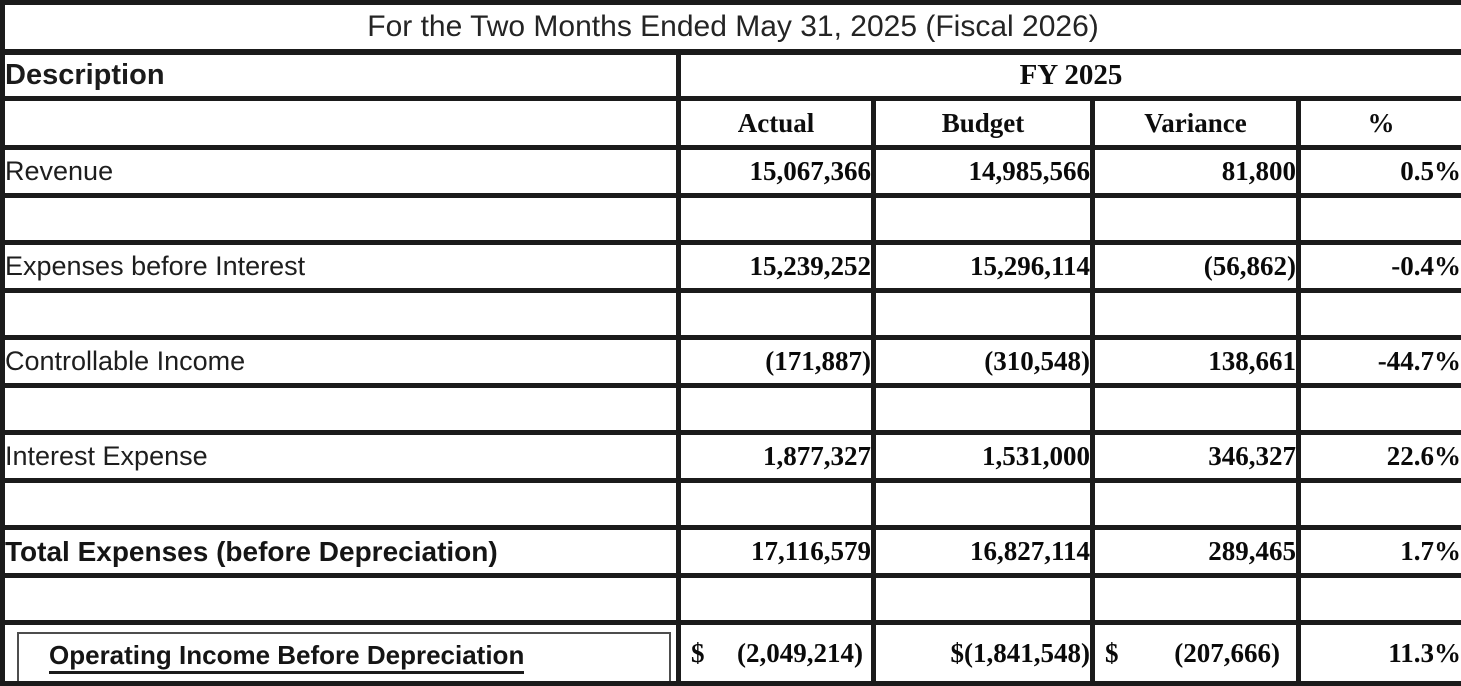 This screenshot has width=1461, height=686. Describe the element at coordinates (776, 267) in the screenshot. I see `expenses-actual: 15,239,252` at that location.